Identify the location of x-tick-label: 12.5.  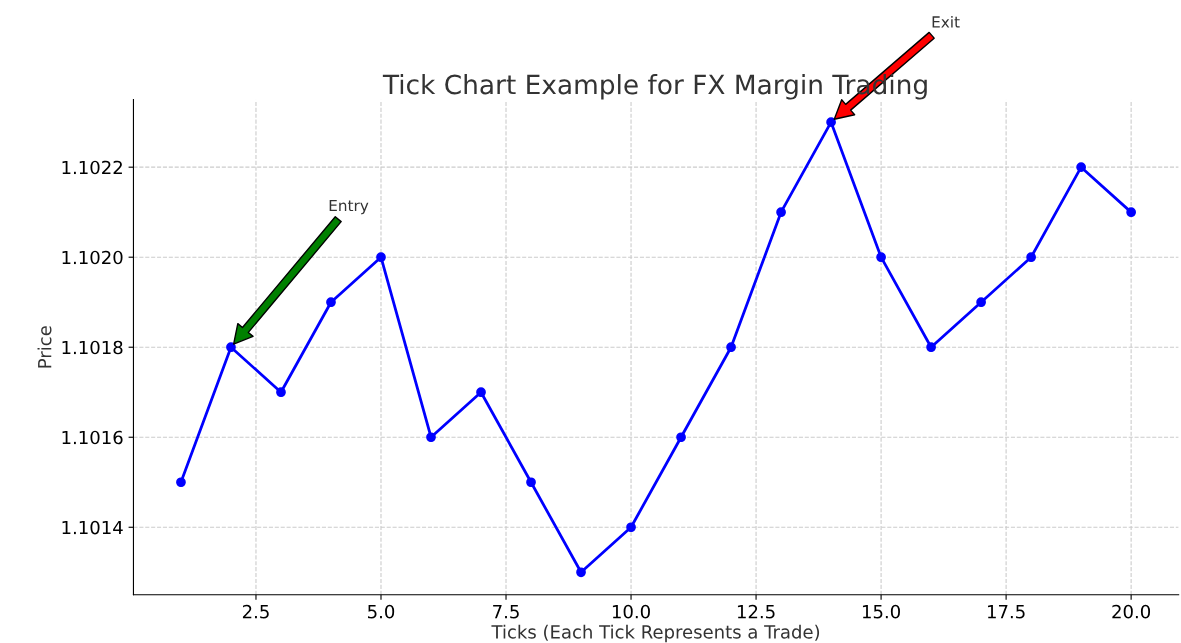
(756, 611).